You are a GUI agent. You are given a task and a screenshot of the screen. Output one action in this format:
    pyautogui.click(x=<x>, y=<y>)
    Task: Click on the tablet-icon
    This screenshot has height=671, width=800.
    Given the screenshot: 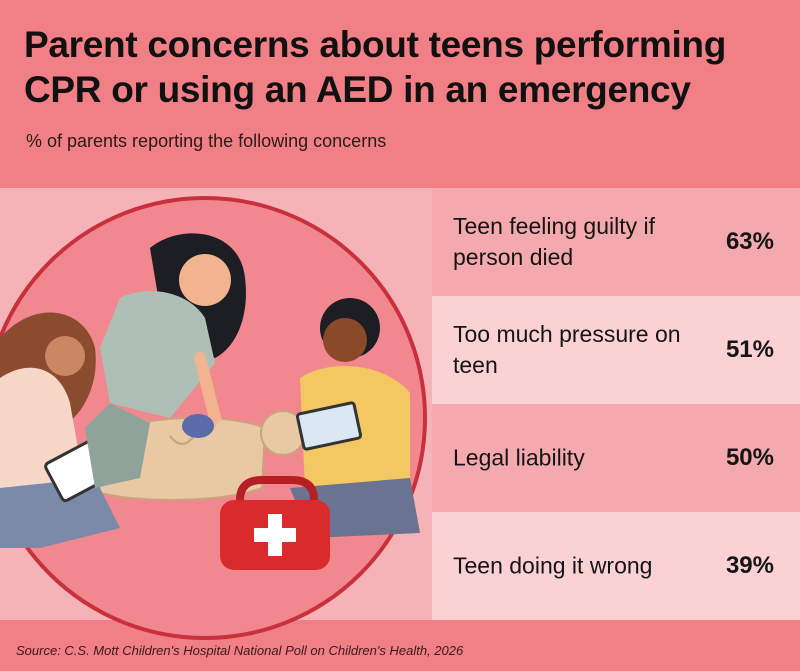 What is the action you would take?
    pyautogui.click(x=329, y=426)
    